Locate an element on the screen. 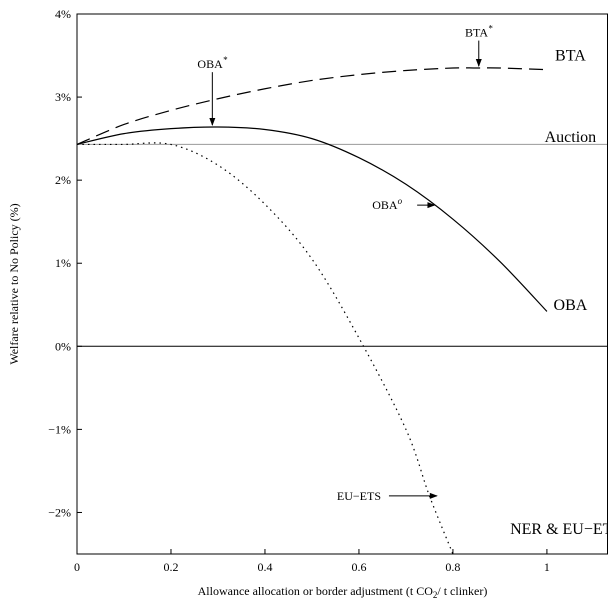 The image size is (608, 601). annotation-label: BTA* is located at coordinates (479, 32).